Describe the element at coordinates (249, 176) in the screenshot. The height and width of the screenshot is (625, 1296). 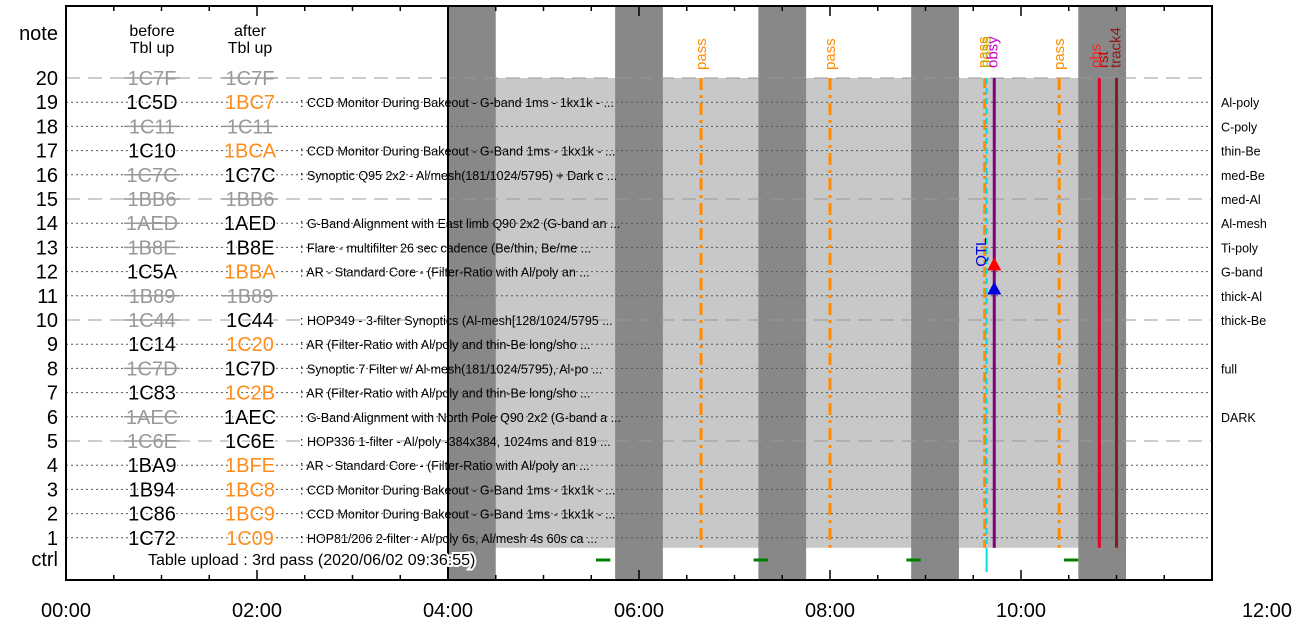
I see `row-after-id: 1C7C` at that location.